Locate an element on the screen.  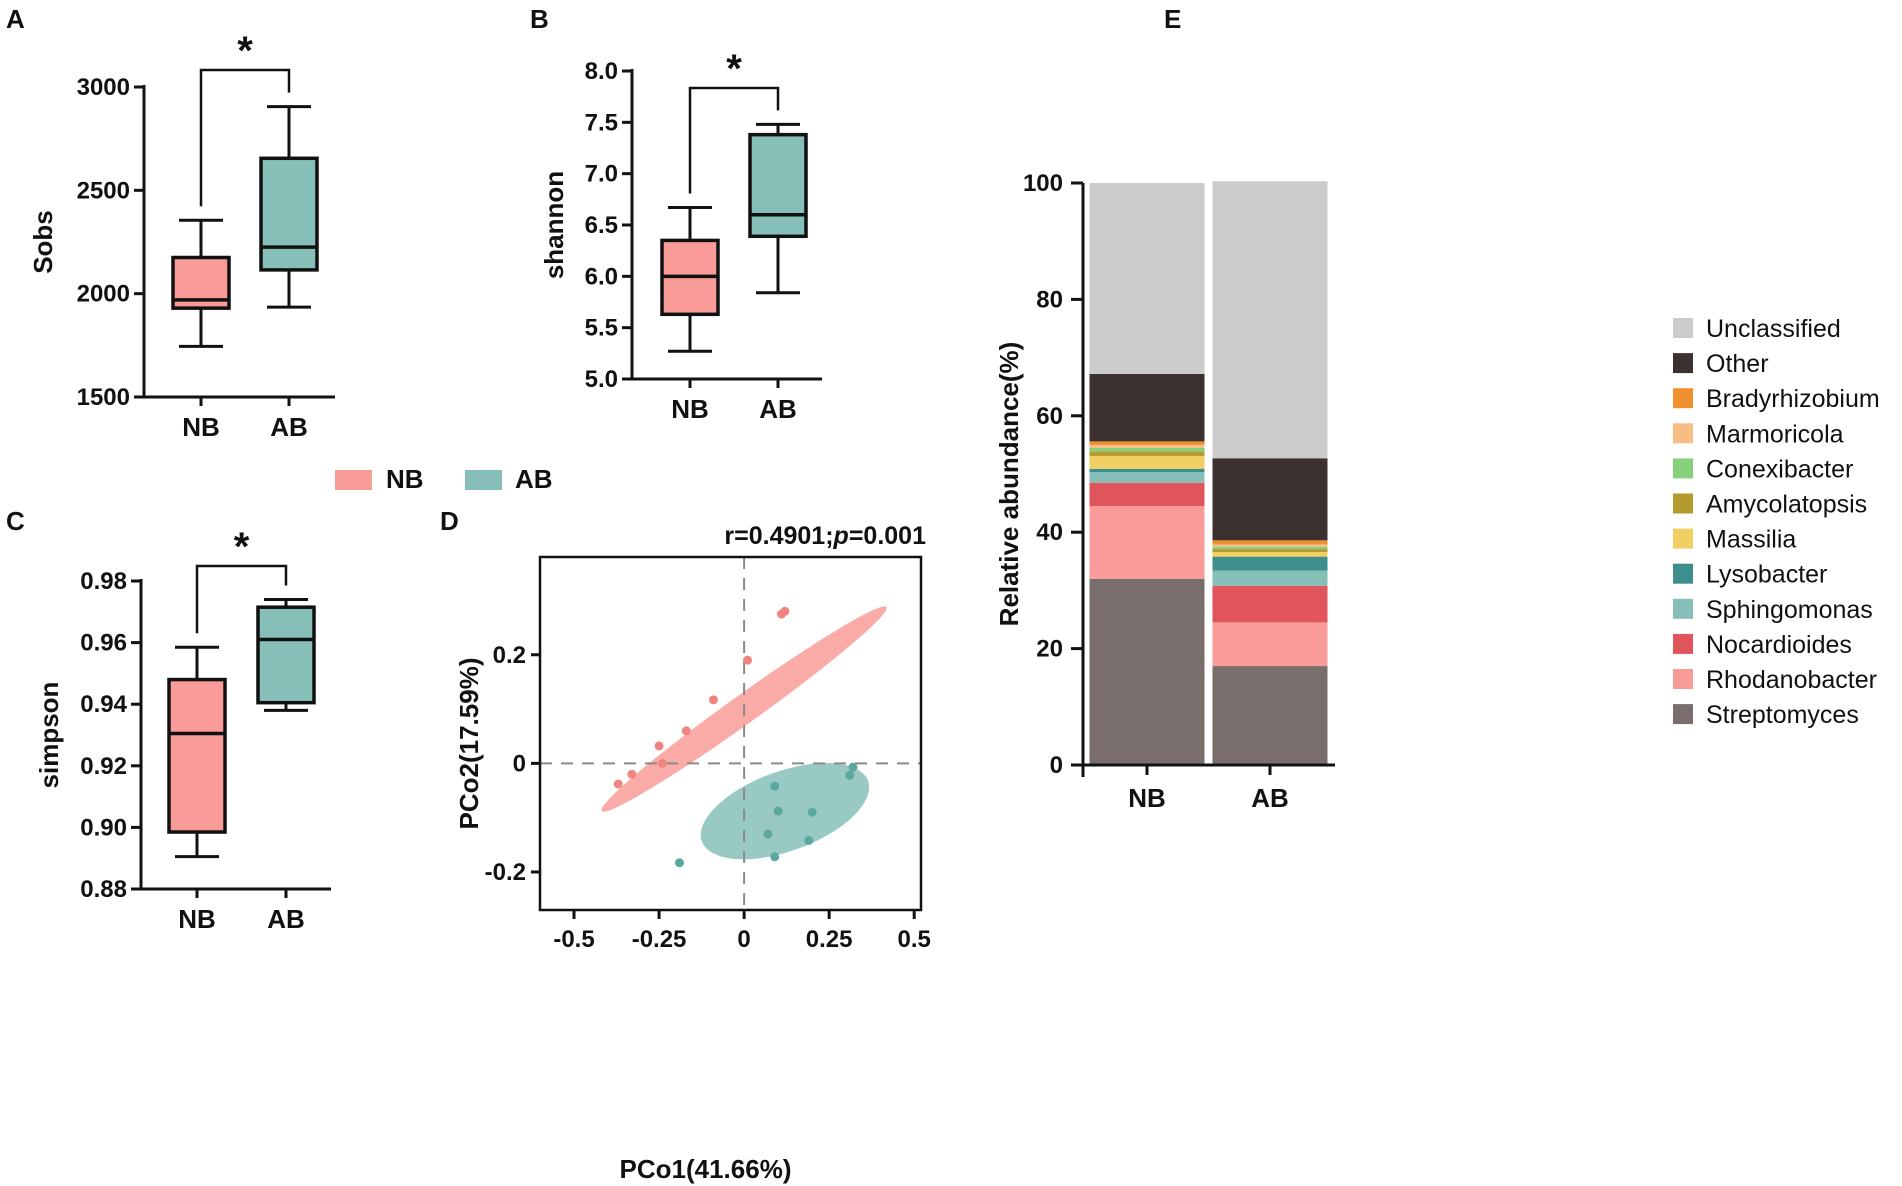
y-tick-label: 7.5 is located at coordinates (601, 122).